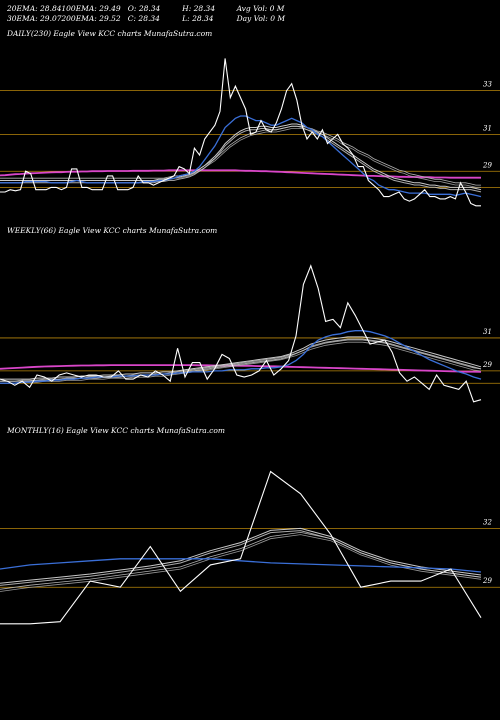 Image resolution: width=500 pixels, height=720 pixels. Describe the element at coordinates (144, 8) in the screenshot. I see `open-label: O: 28.34` at that location.